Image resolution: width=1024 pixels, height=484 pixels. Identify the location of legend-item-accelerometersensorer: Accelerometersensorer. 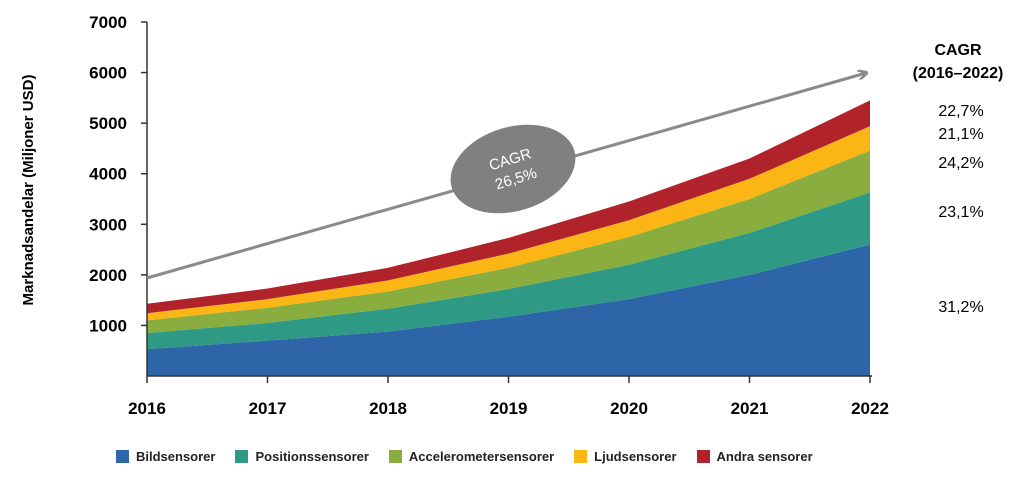
(471, 456).